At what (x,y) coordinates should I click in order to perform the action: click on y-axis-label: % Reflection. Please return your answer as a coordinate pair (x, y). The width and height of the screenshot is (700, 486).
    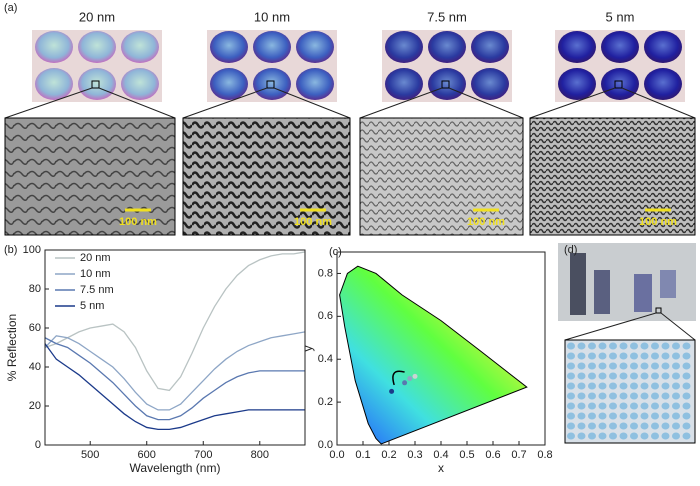
    Looking at the image, I should click on (12, 347).